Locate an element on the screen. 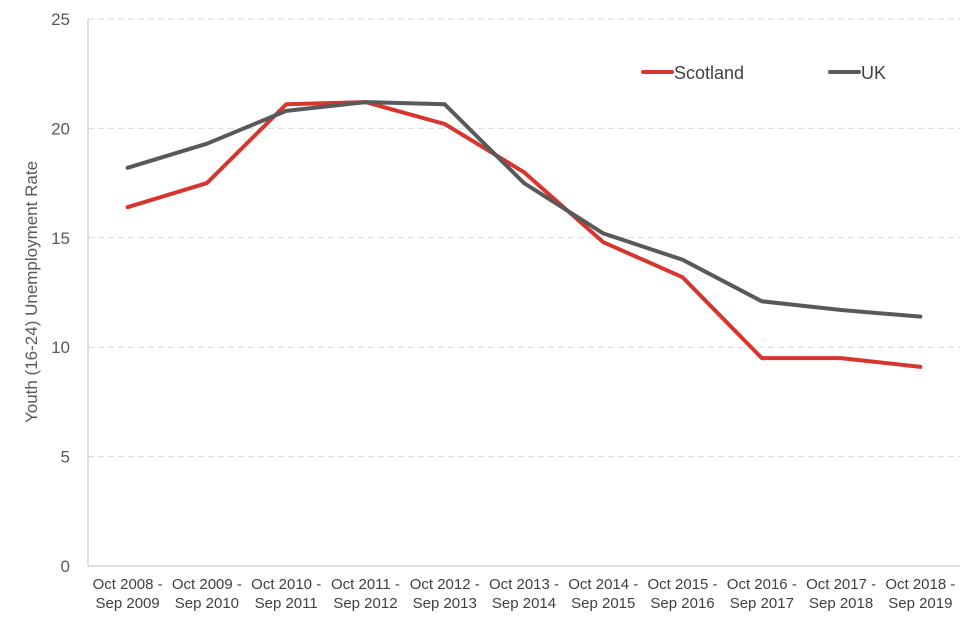  x-tick-label: Oct 2014 -Sep 2015 is located at coordinates (603, 594).